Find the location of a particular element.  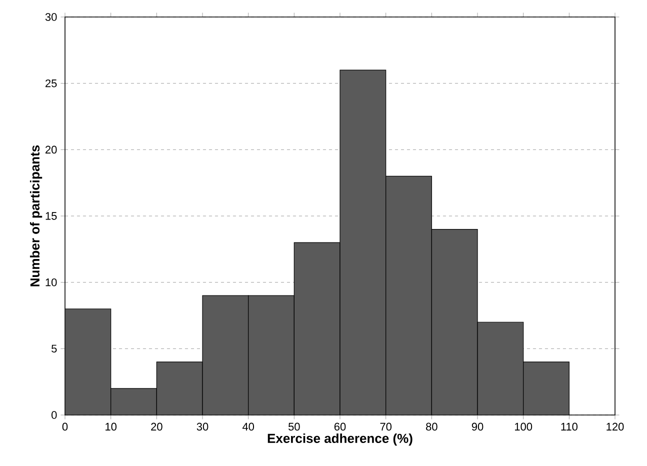

y-tick-label: 0 is located at coordinates (54, 415).